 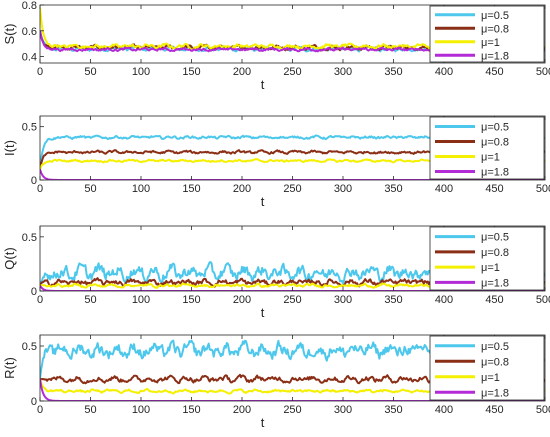 What do you see at coordinates (9, 368) in the screenshot?
I see `y-axis-label: R(t)` at bounding box center [9, 368].